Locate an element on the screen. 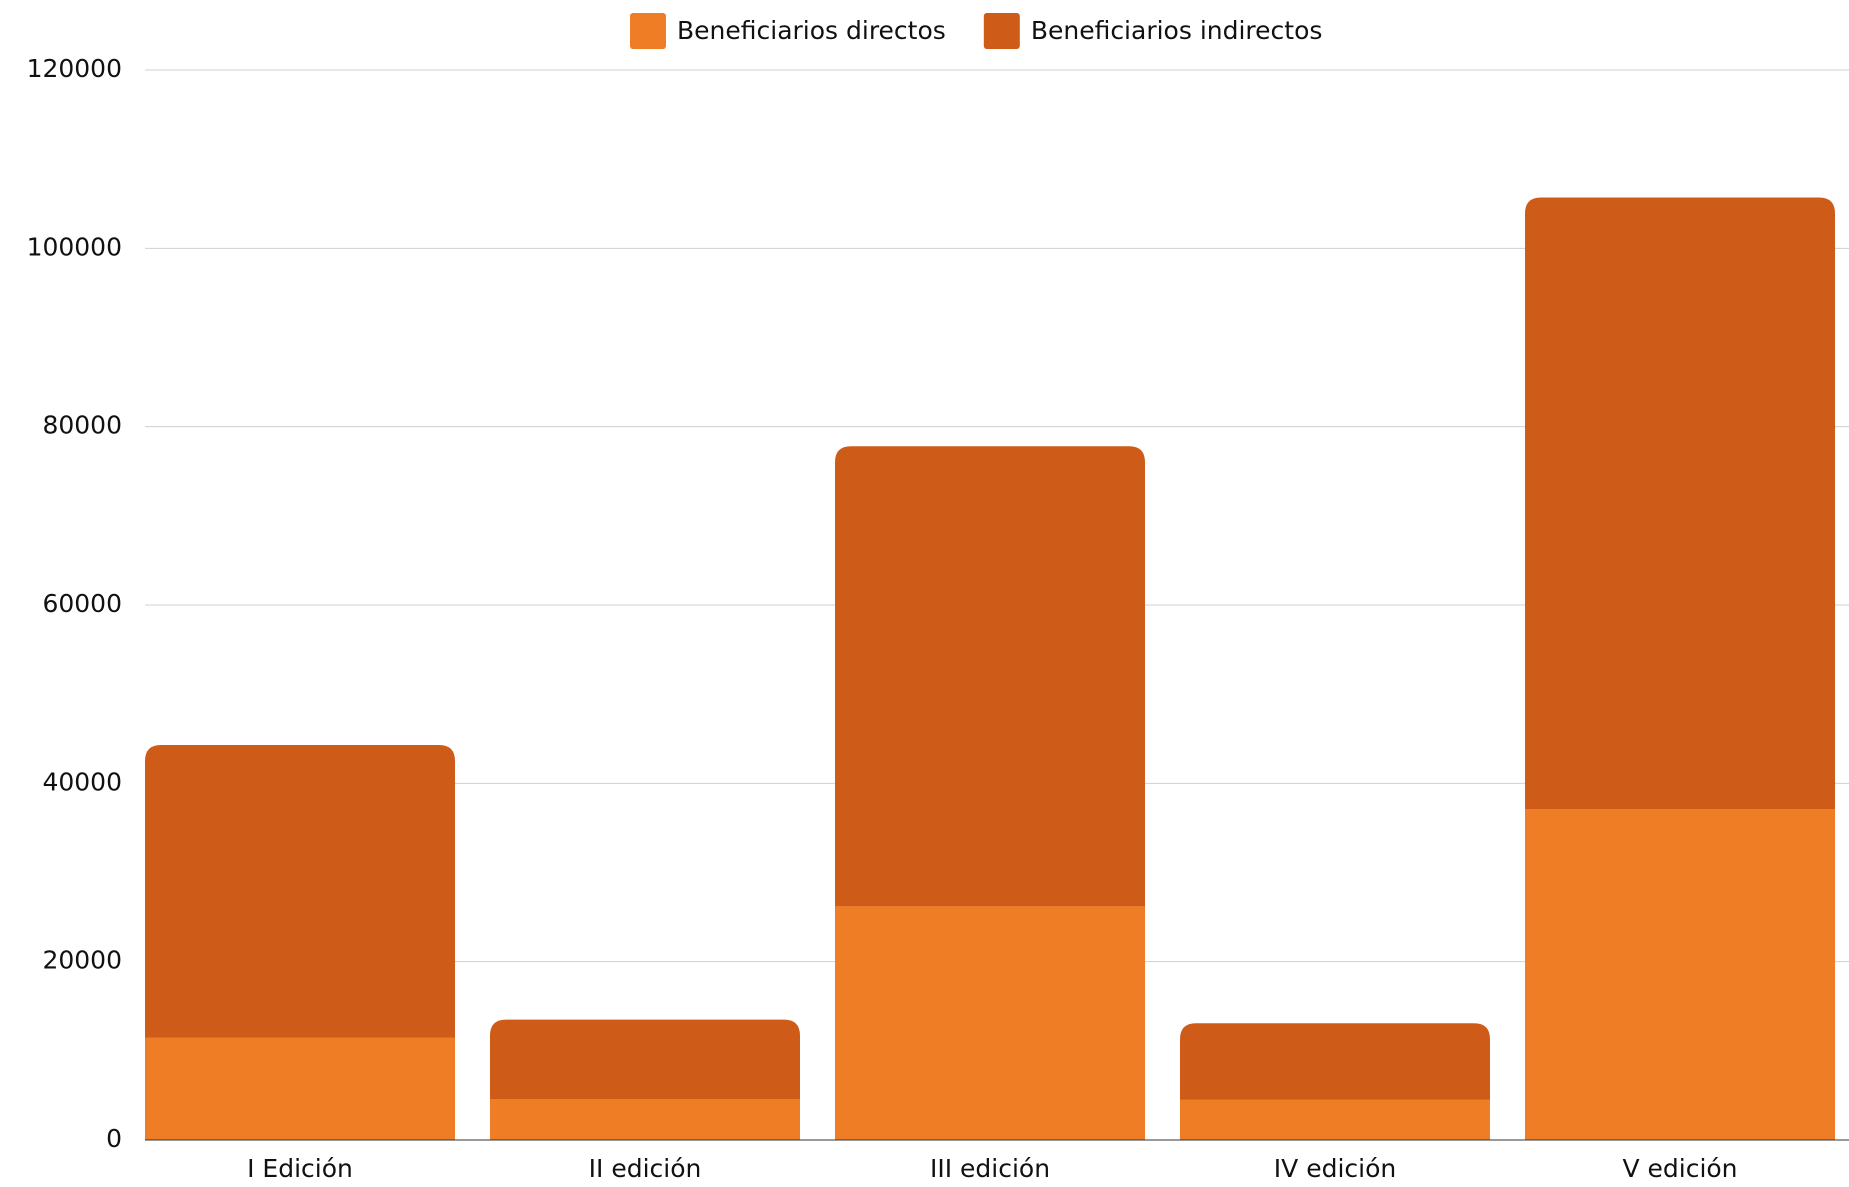 This screenshot has height=1187, width=1849. legend-label: Beneficiarios indirectos is located at coordinates (1177, 30).